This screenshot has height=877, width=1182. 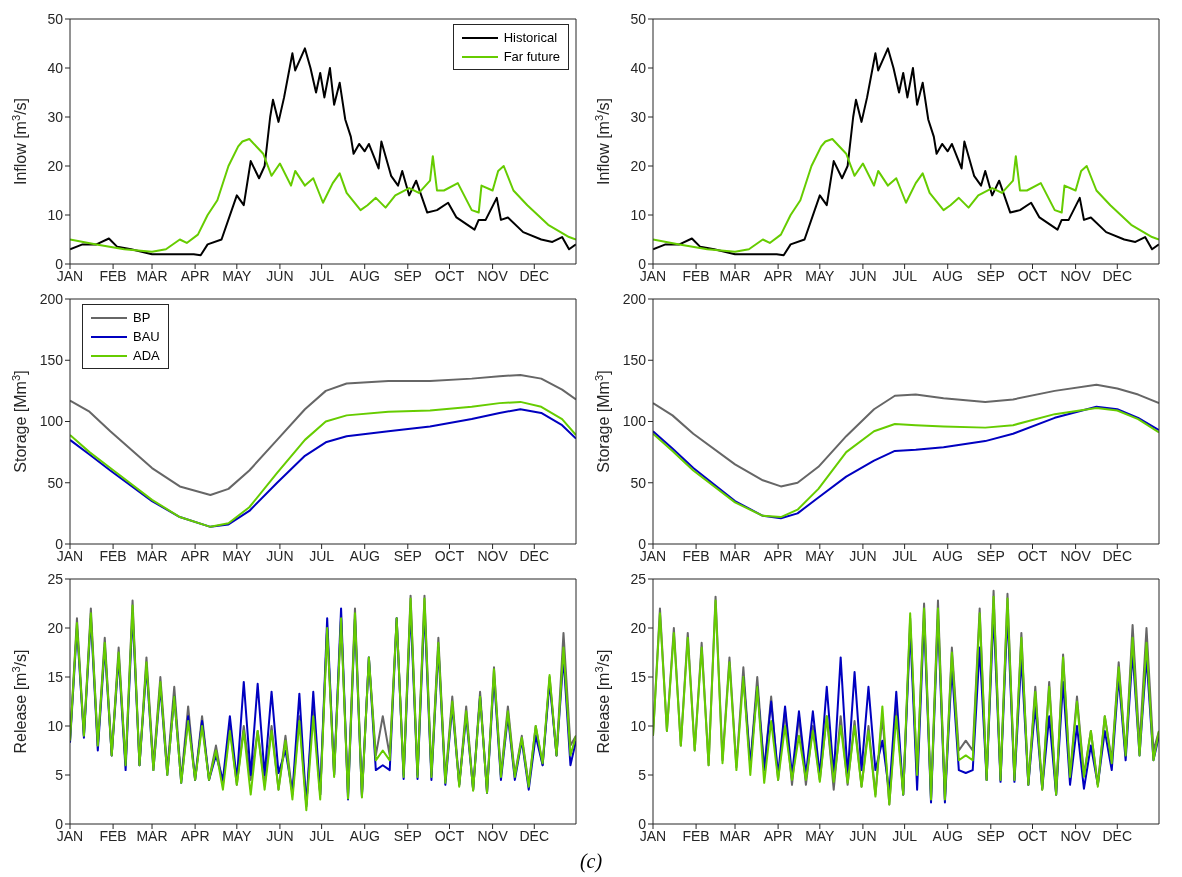 What do you see at coordinates (146, 337) in the screenshot?
I see `legend-label: BAU` at bounding box center [146, 337].